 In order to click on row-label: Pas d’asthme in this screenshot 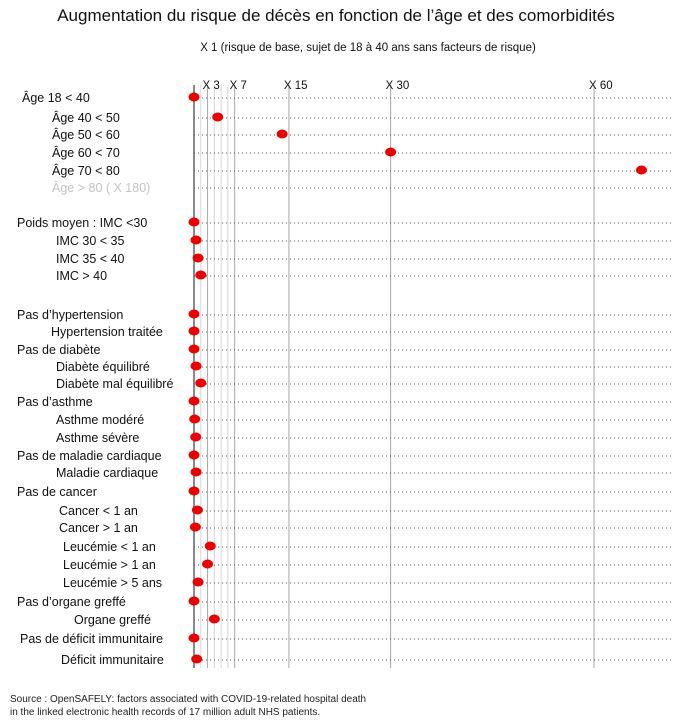, I will do `click(55, 402)`.